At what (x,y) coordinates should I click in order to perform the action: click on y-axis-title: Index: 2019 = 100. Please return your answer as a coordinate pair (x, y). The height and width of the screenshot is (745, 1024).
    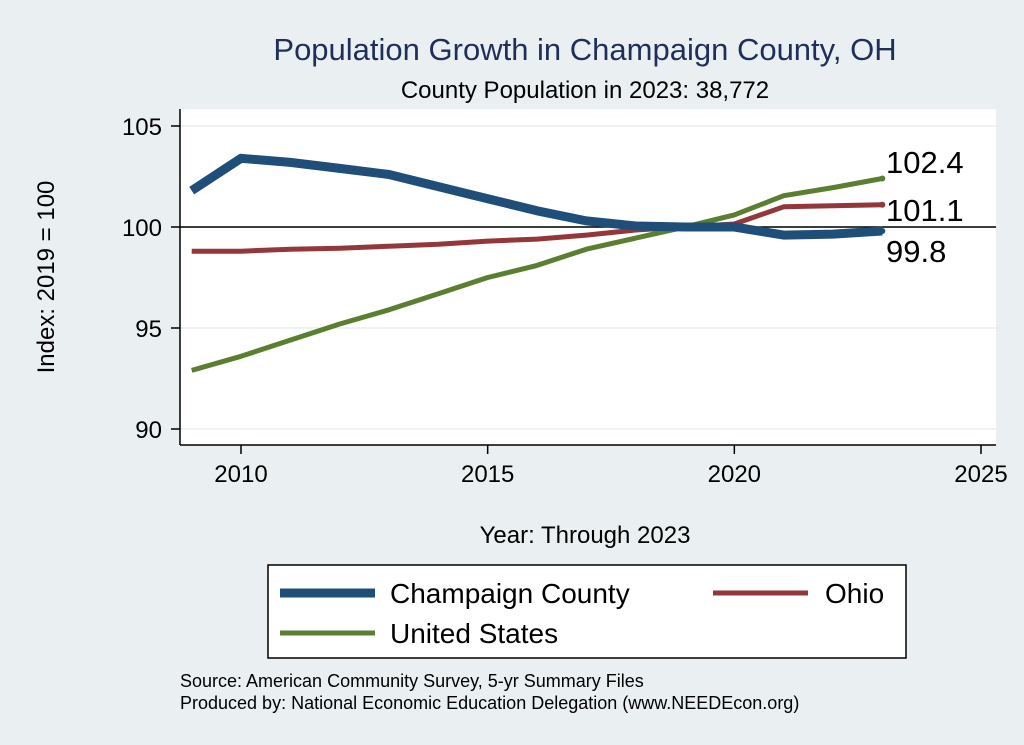
    Looking at the image, I should click on (46, 277).